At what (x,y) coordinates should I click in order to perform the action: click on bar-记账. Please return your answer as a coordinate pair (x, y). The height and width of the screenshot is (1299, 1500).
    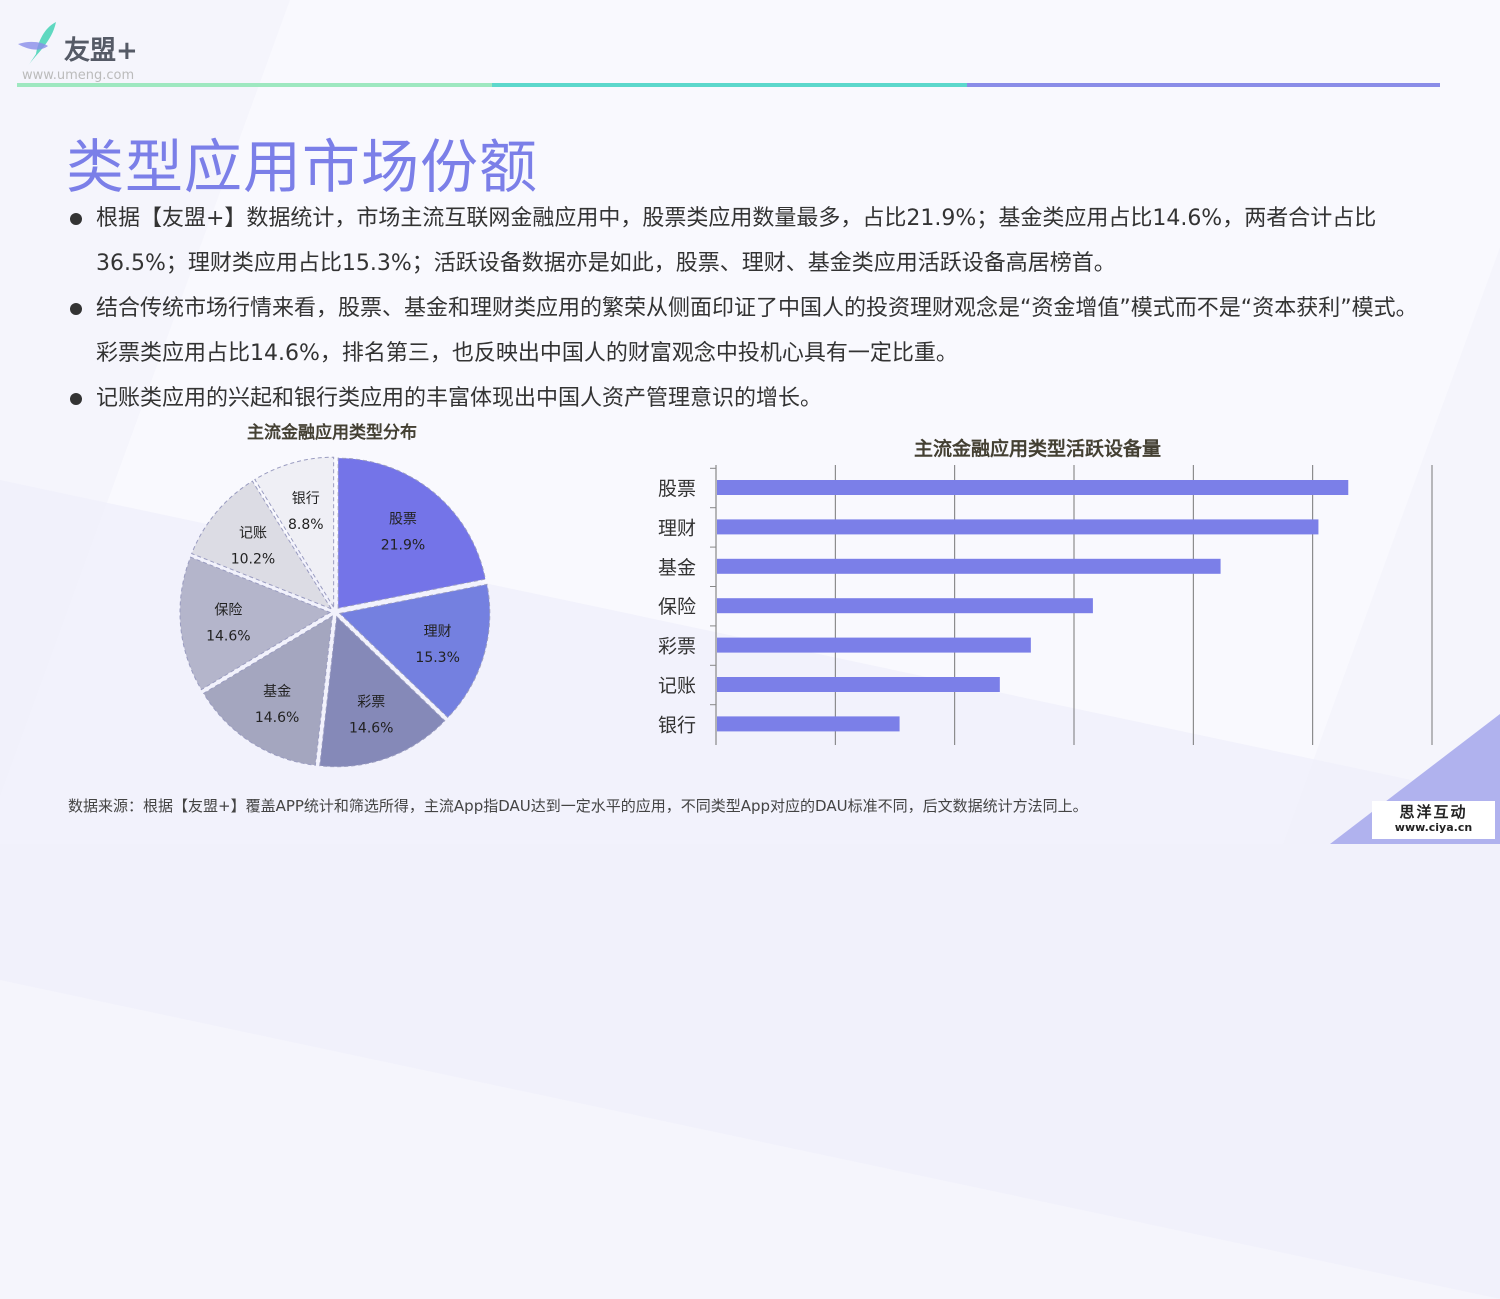
    Looking at the image, I should click on (858, 684).